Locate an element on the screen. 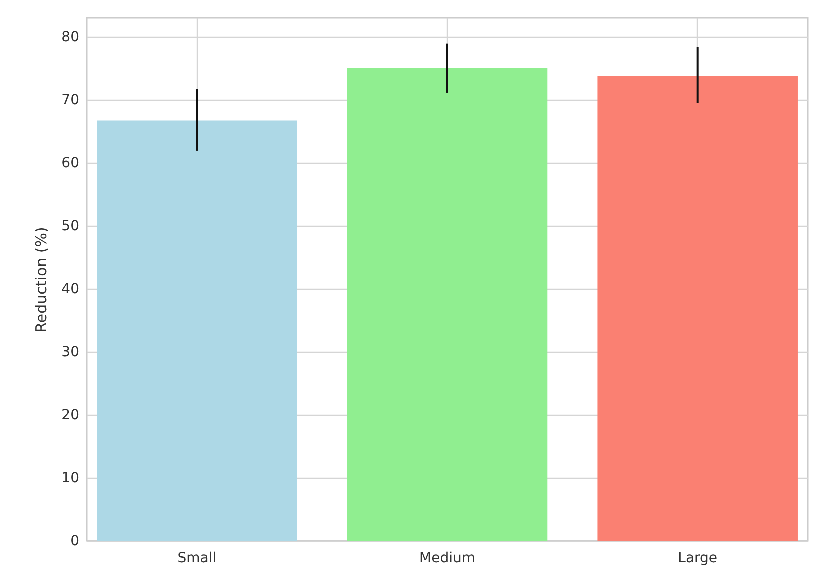  x-tick-label: Small is located at coordinates (197, 558).